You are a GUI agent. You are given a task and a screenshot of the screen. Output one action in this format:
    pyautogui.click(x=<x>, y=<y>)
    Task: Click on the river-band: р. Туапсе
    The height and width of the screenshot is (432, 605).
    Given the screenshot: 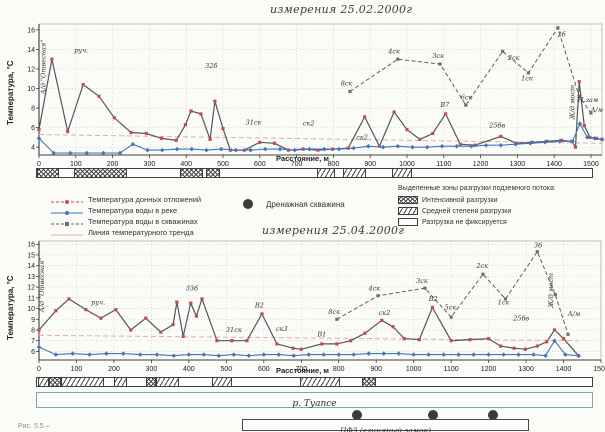 What is the action you would take?
    pyautogui.click(x=314, y=400)
    